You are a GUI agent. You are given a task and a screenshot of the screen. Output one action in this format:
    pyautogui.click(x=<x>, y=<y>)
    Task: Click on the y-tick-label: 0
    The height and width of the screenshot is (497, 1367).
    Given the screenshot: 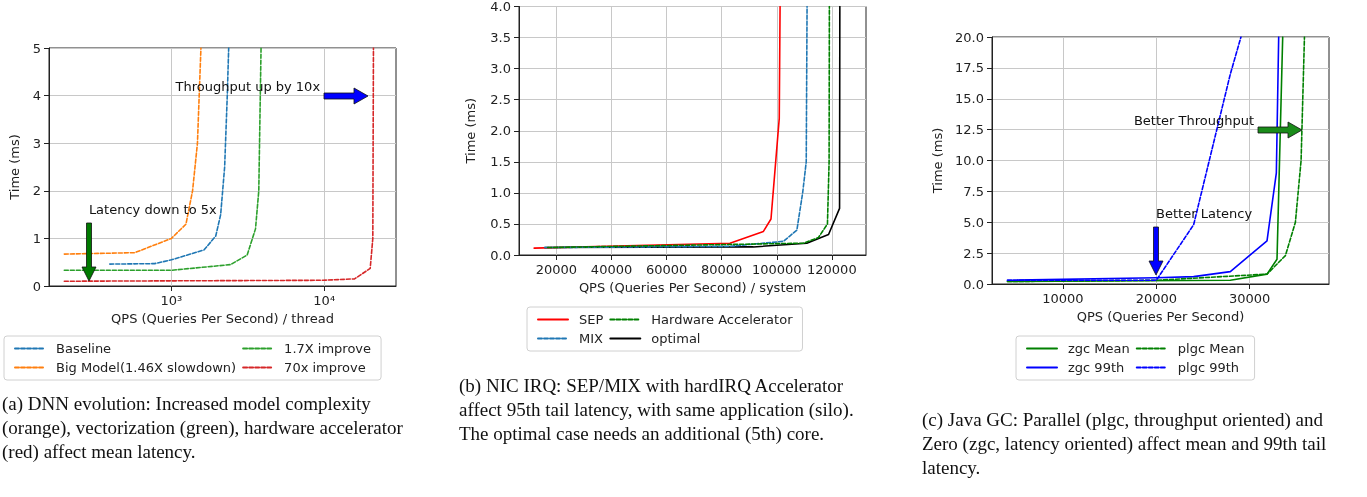 What is the action you would take?
    pyautogui.click(x=36, y=286)
    